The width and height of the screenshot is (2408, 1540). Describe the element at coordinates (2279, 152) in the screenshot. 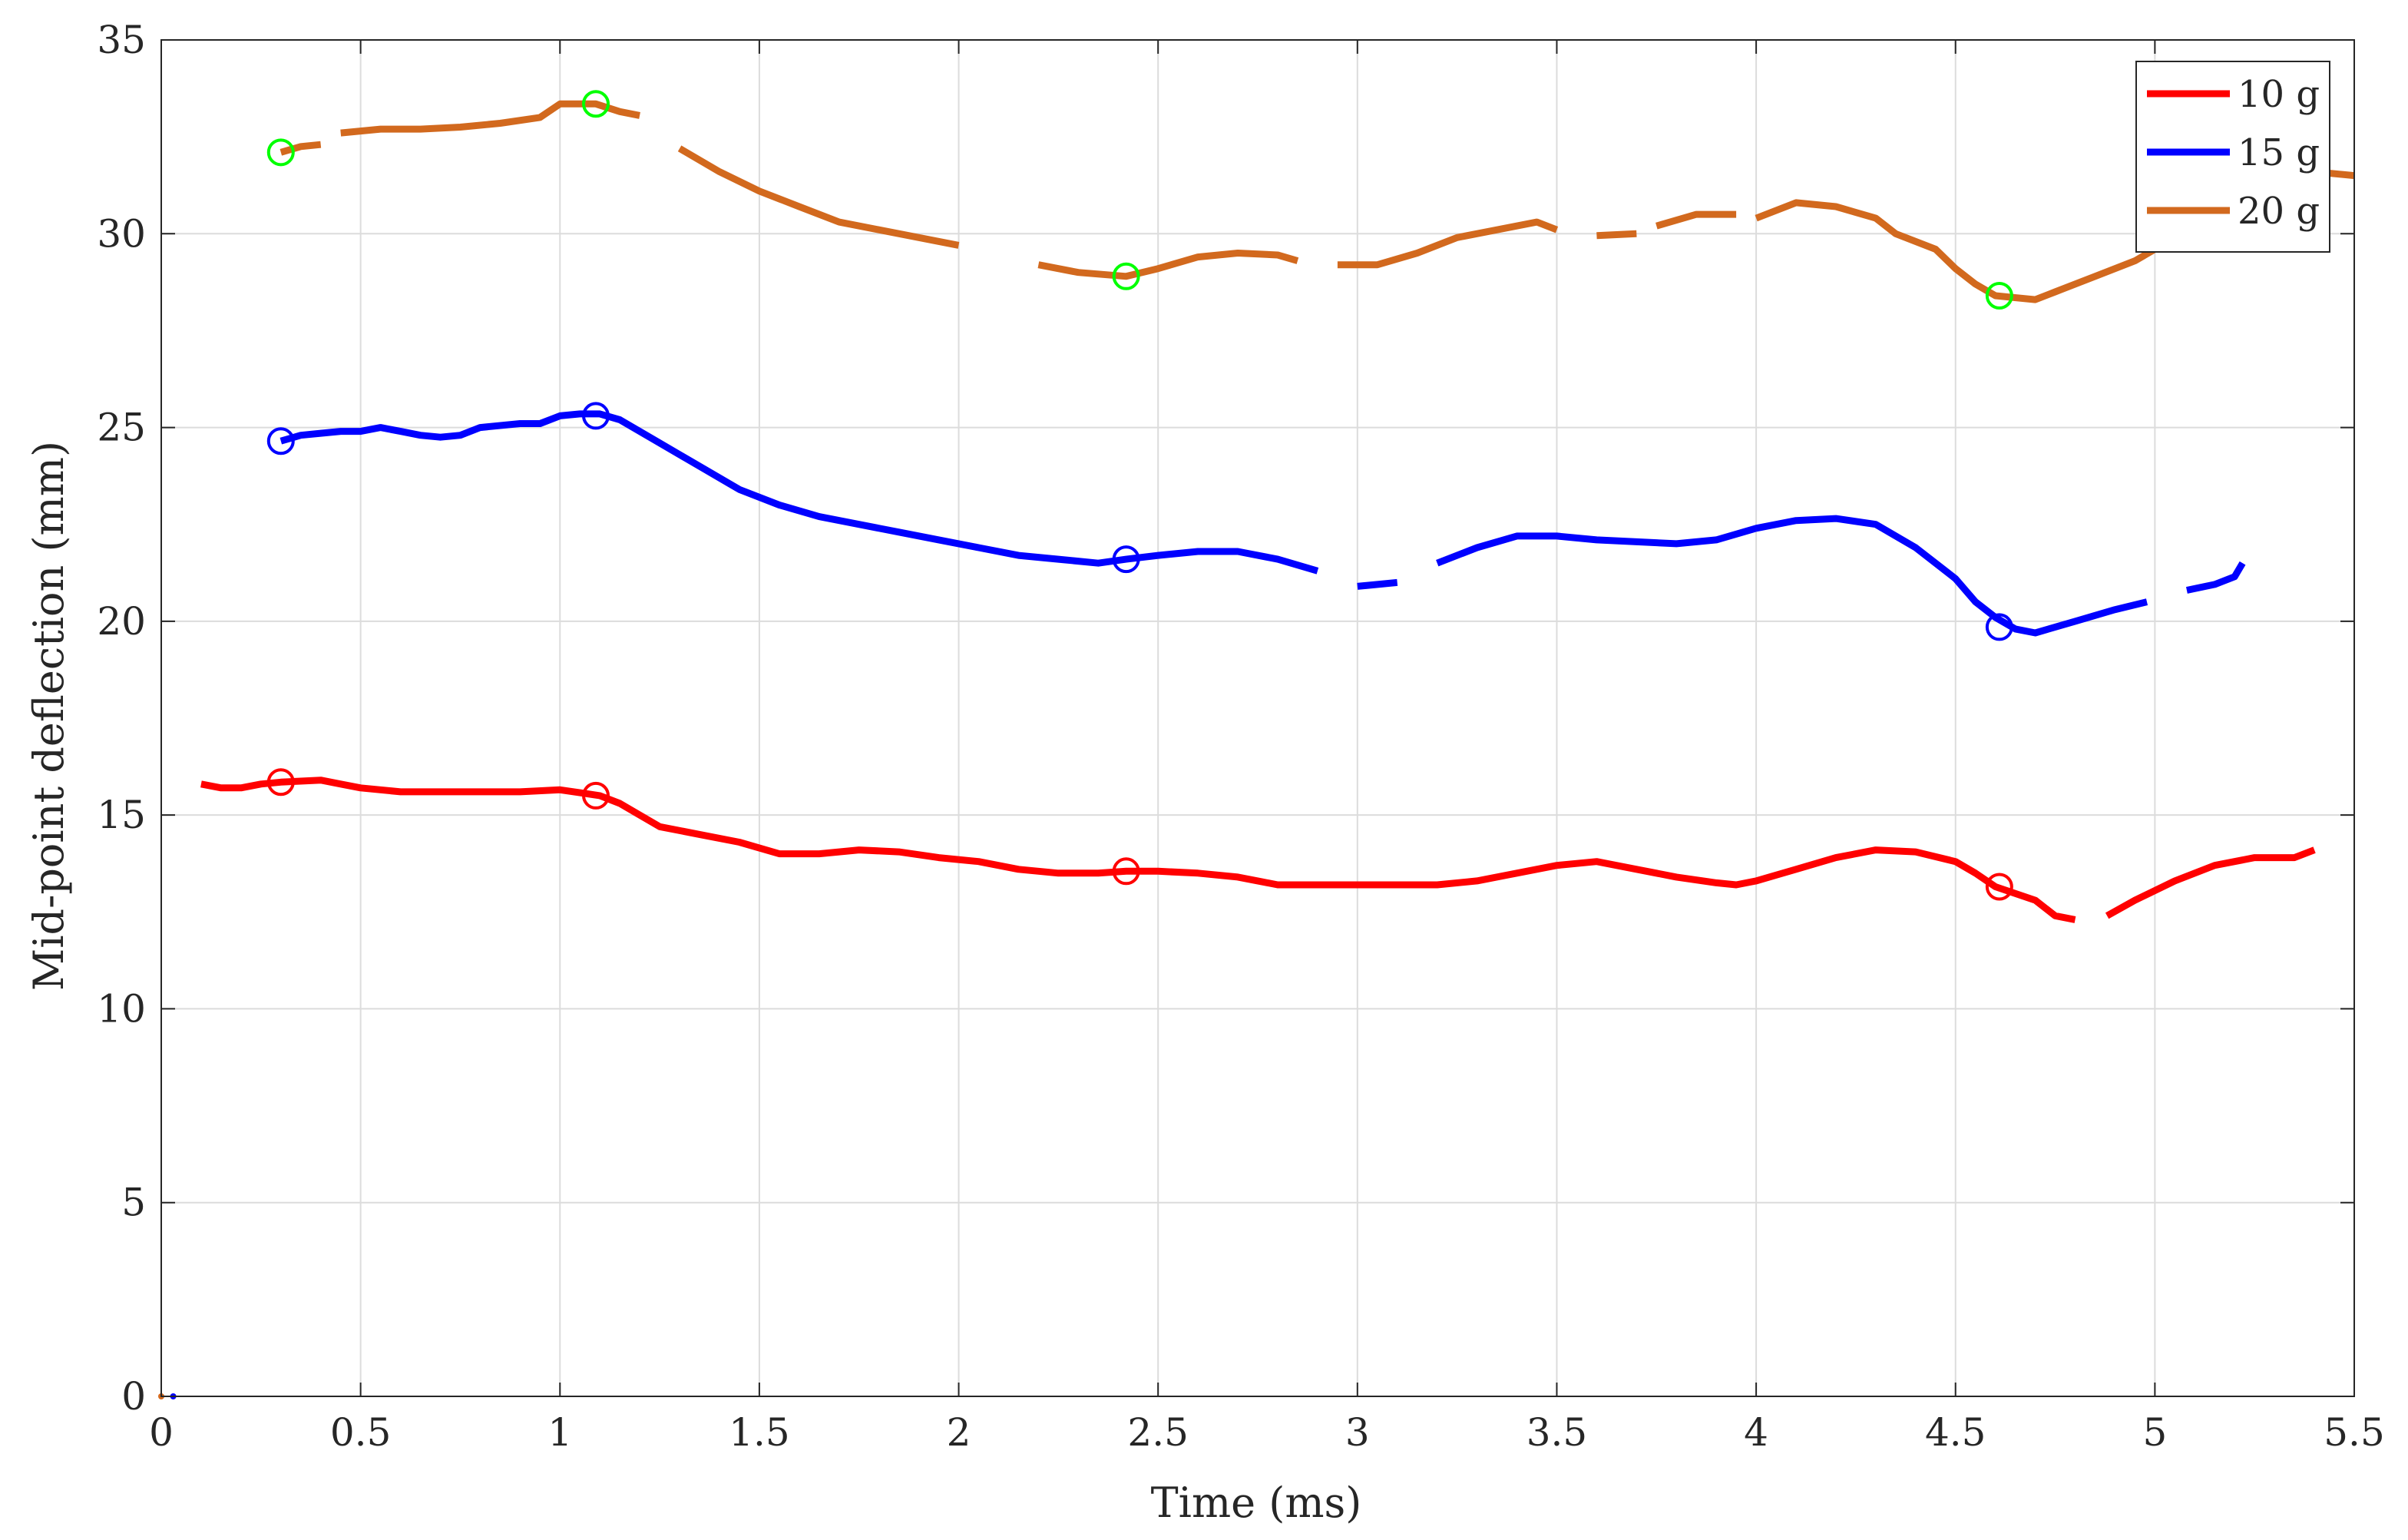

I see `legend-label-15g: 15 g` at that location.